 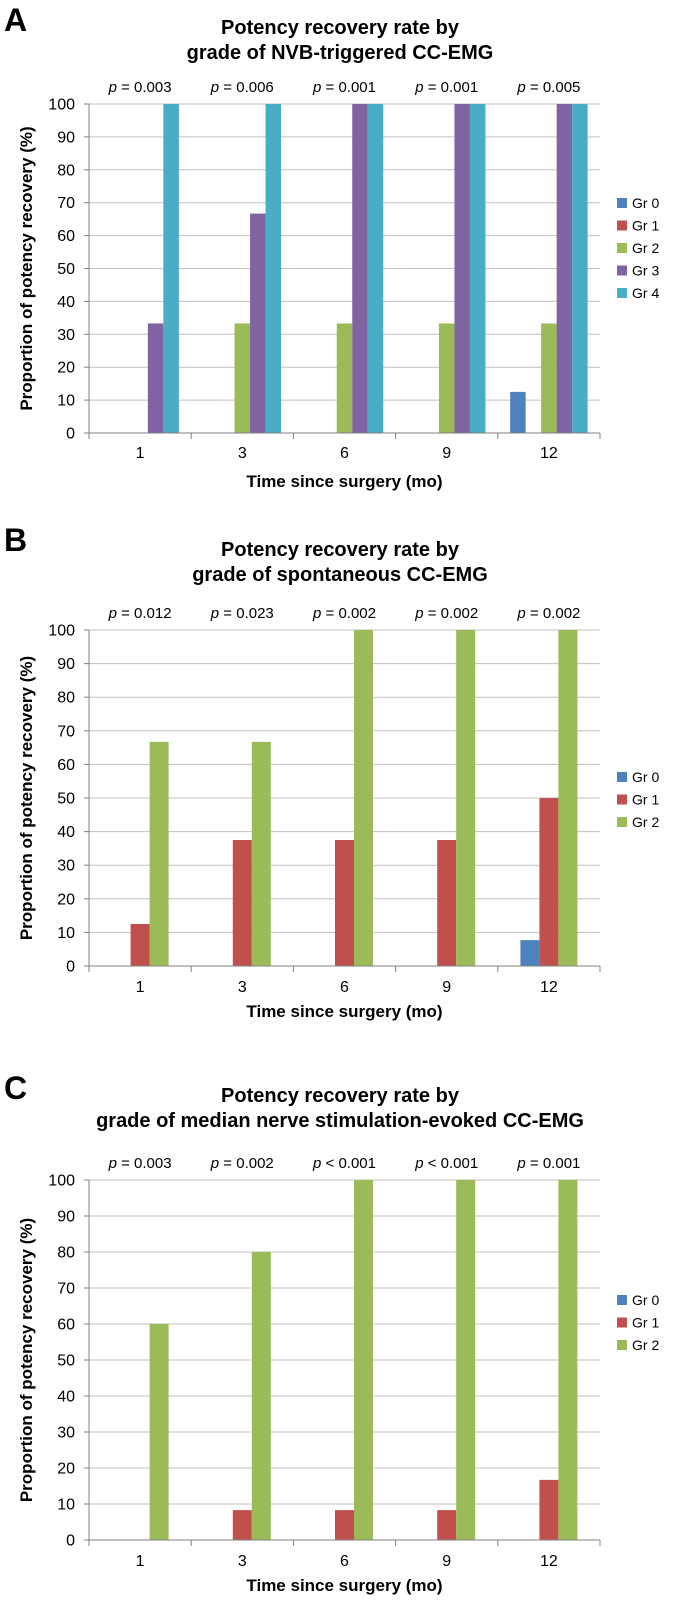 I want to click on p-value-text: = 0.023, so click(x=246, y=613).